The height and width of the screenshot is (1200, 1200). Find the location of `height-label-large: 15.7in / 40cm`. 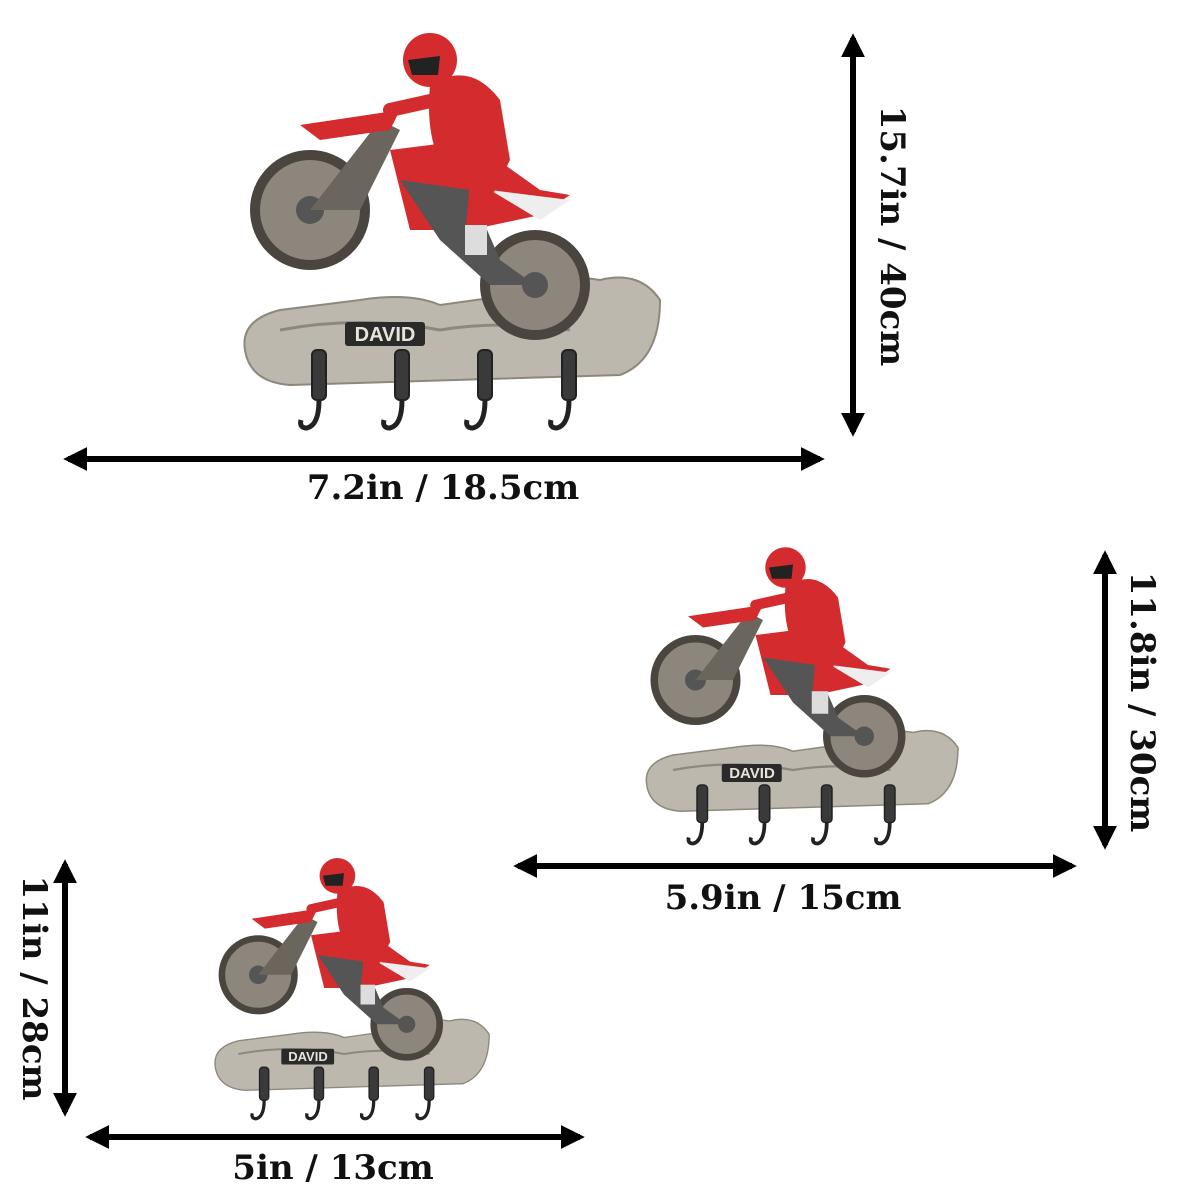

height-label-large: 15.7in / 40cm is located at coordinates (892, 236).